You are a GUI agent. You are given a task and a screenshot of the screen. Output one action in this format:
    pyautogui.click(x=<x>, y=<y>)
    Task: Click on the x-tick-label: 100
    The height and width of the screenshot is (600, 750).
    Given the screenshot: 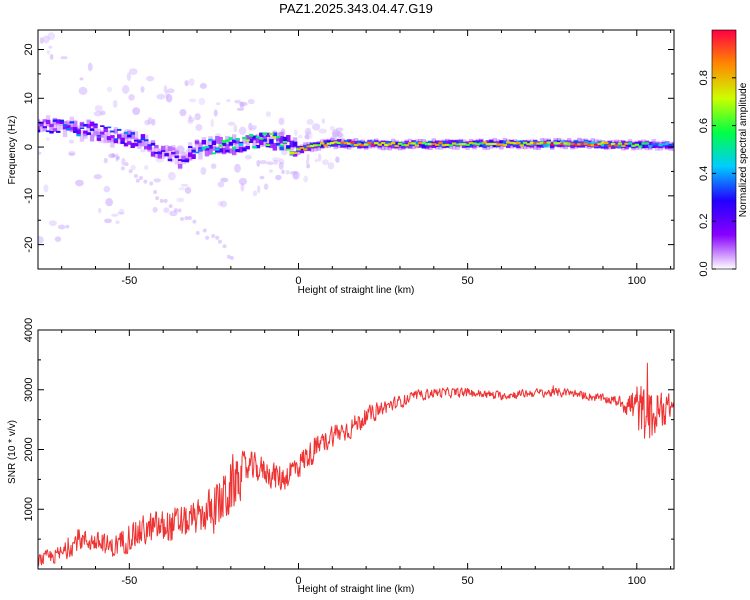 What is the action you would take?
    pyautogui.click(x=637, y=581)
    